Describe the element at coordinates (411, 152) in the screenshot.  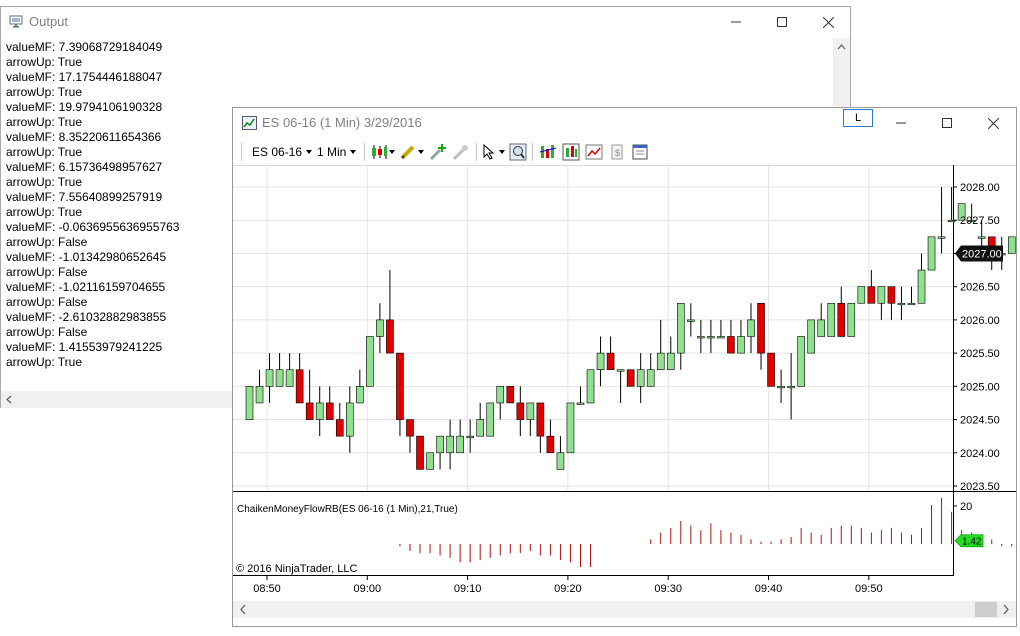
I see `drawing-tools-button` at that location.